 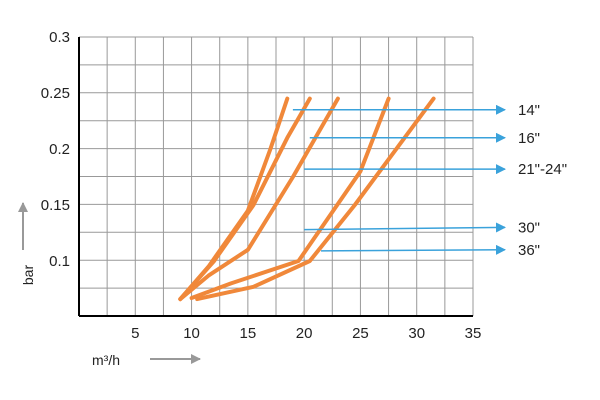 I want to click on annotation-label: 36", so click(x=529, y=250).